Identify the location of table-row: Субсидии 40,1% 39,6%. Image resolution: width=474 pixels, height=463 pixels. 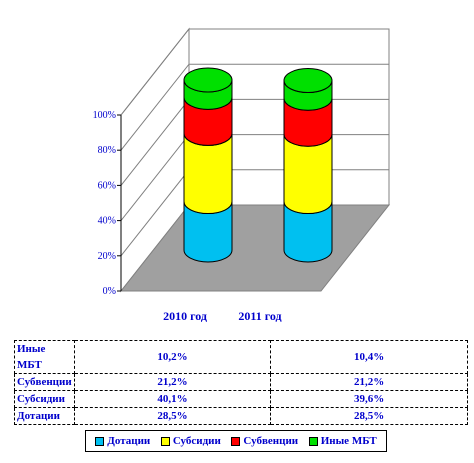
(241, 399).